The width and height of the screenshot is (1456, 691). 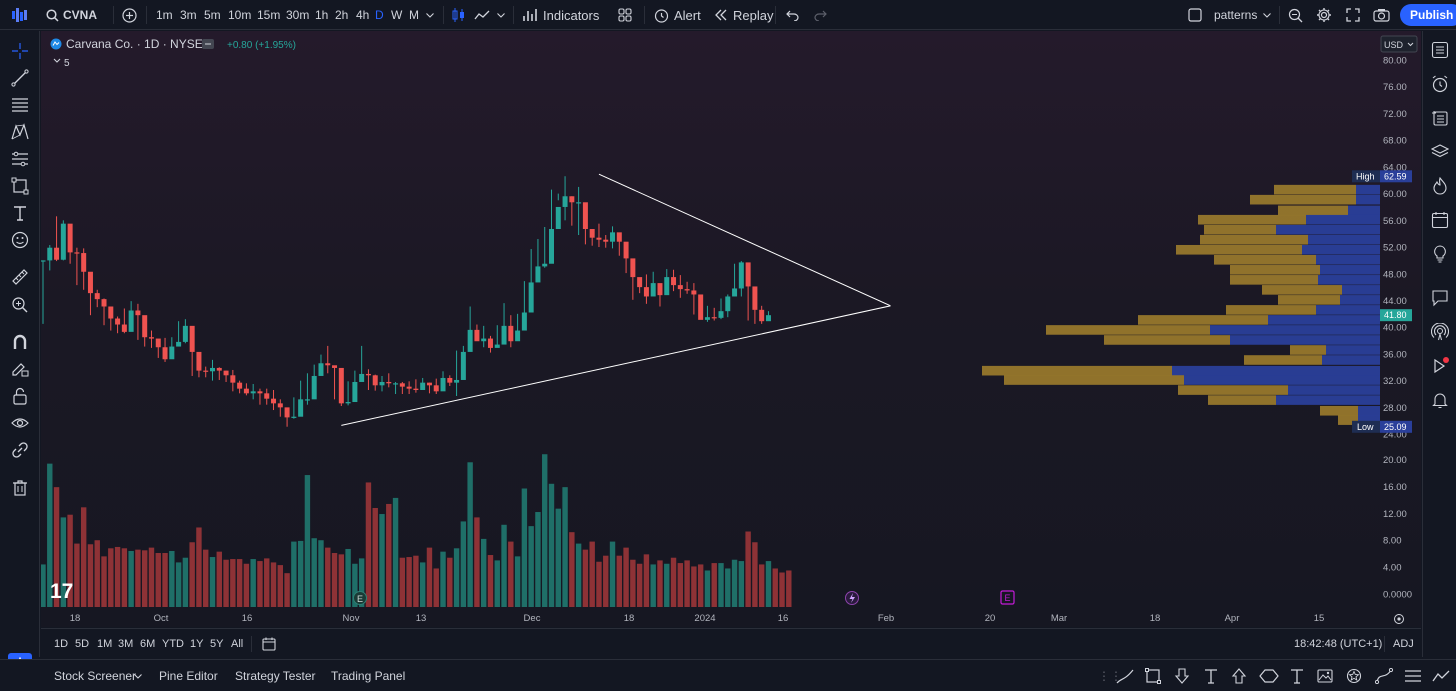 What do you see at coordinates (363, 15) in the screenshot?
I see `tf-4h: 4h` at bounding box center [363, 15].